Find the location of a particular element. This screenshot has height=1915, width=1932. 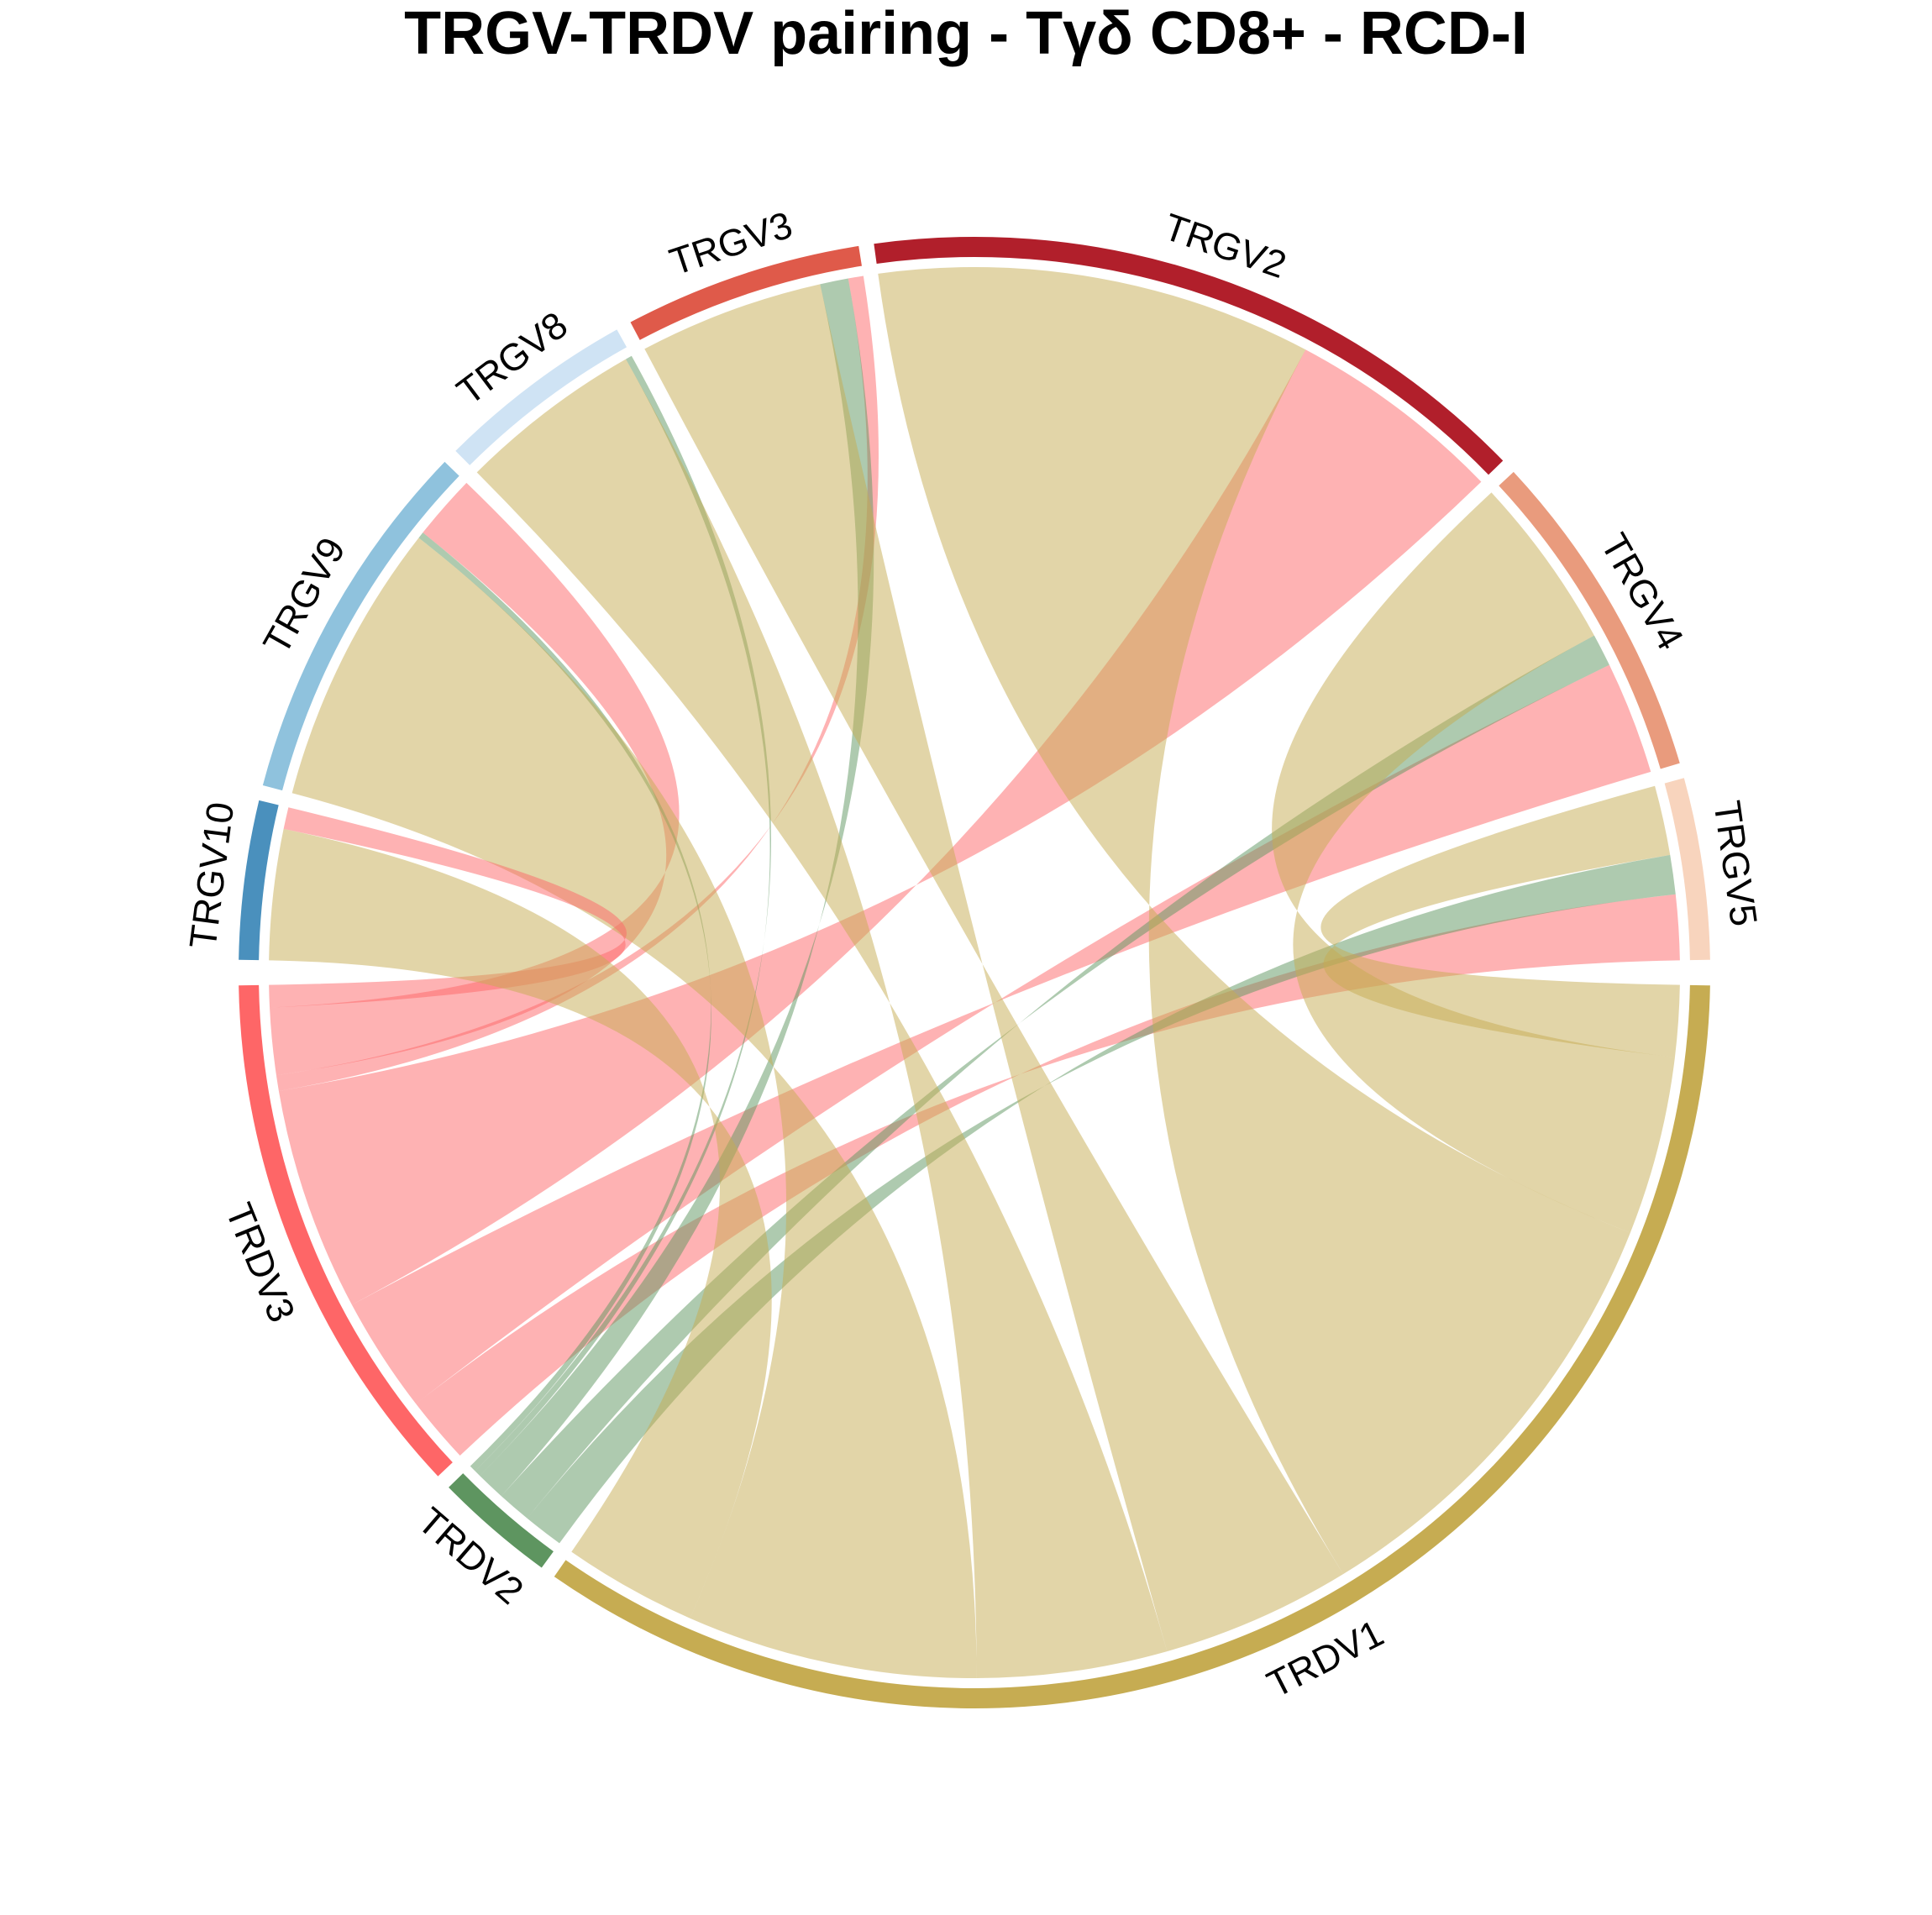

sector-track-trdv2 is located at coordinates (501, 1520).